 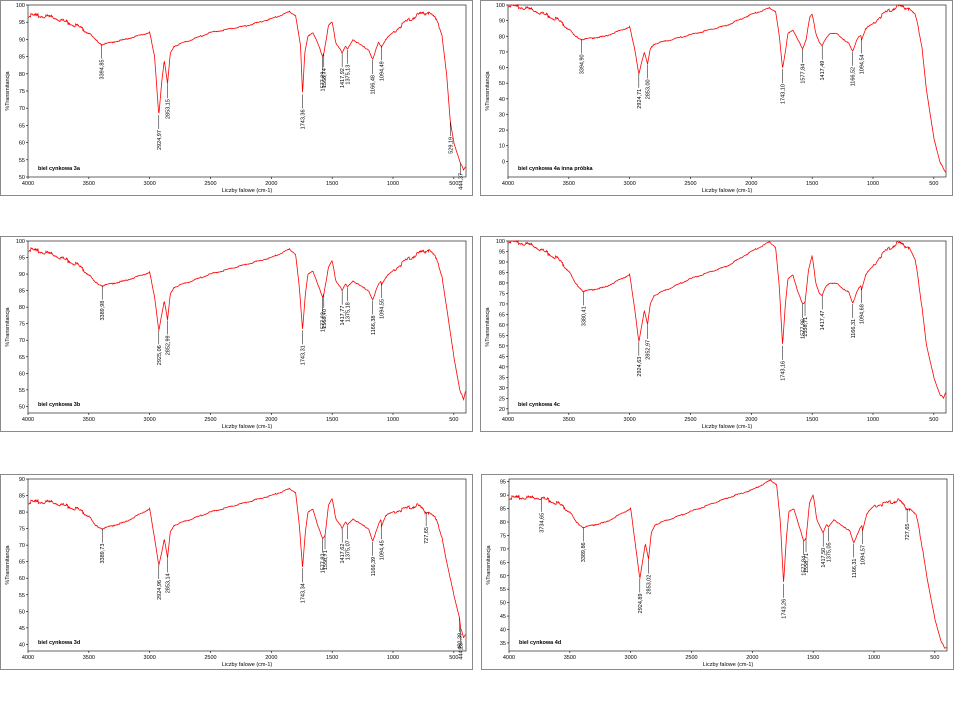 I want to click on peak-label: 2924,63, so click(x=640, y=367).